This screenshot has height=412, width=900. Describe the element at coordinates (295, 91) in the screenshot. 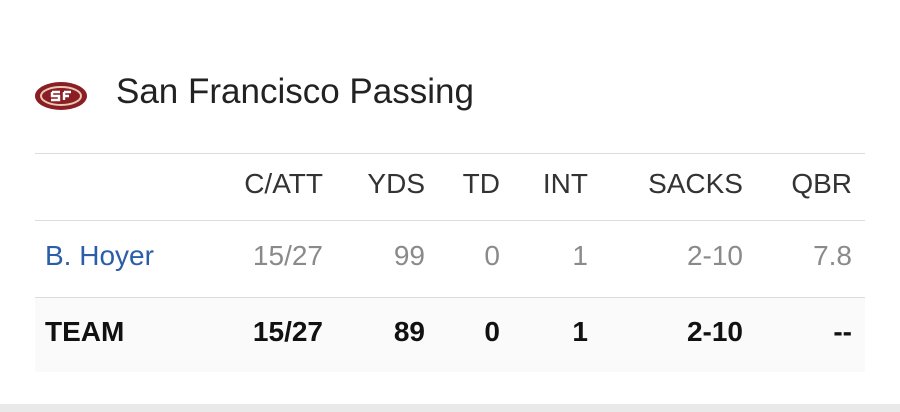

I see `section-title: San Francisco Passing` at that location.